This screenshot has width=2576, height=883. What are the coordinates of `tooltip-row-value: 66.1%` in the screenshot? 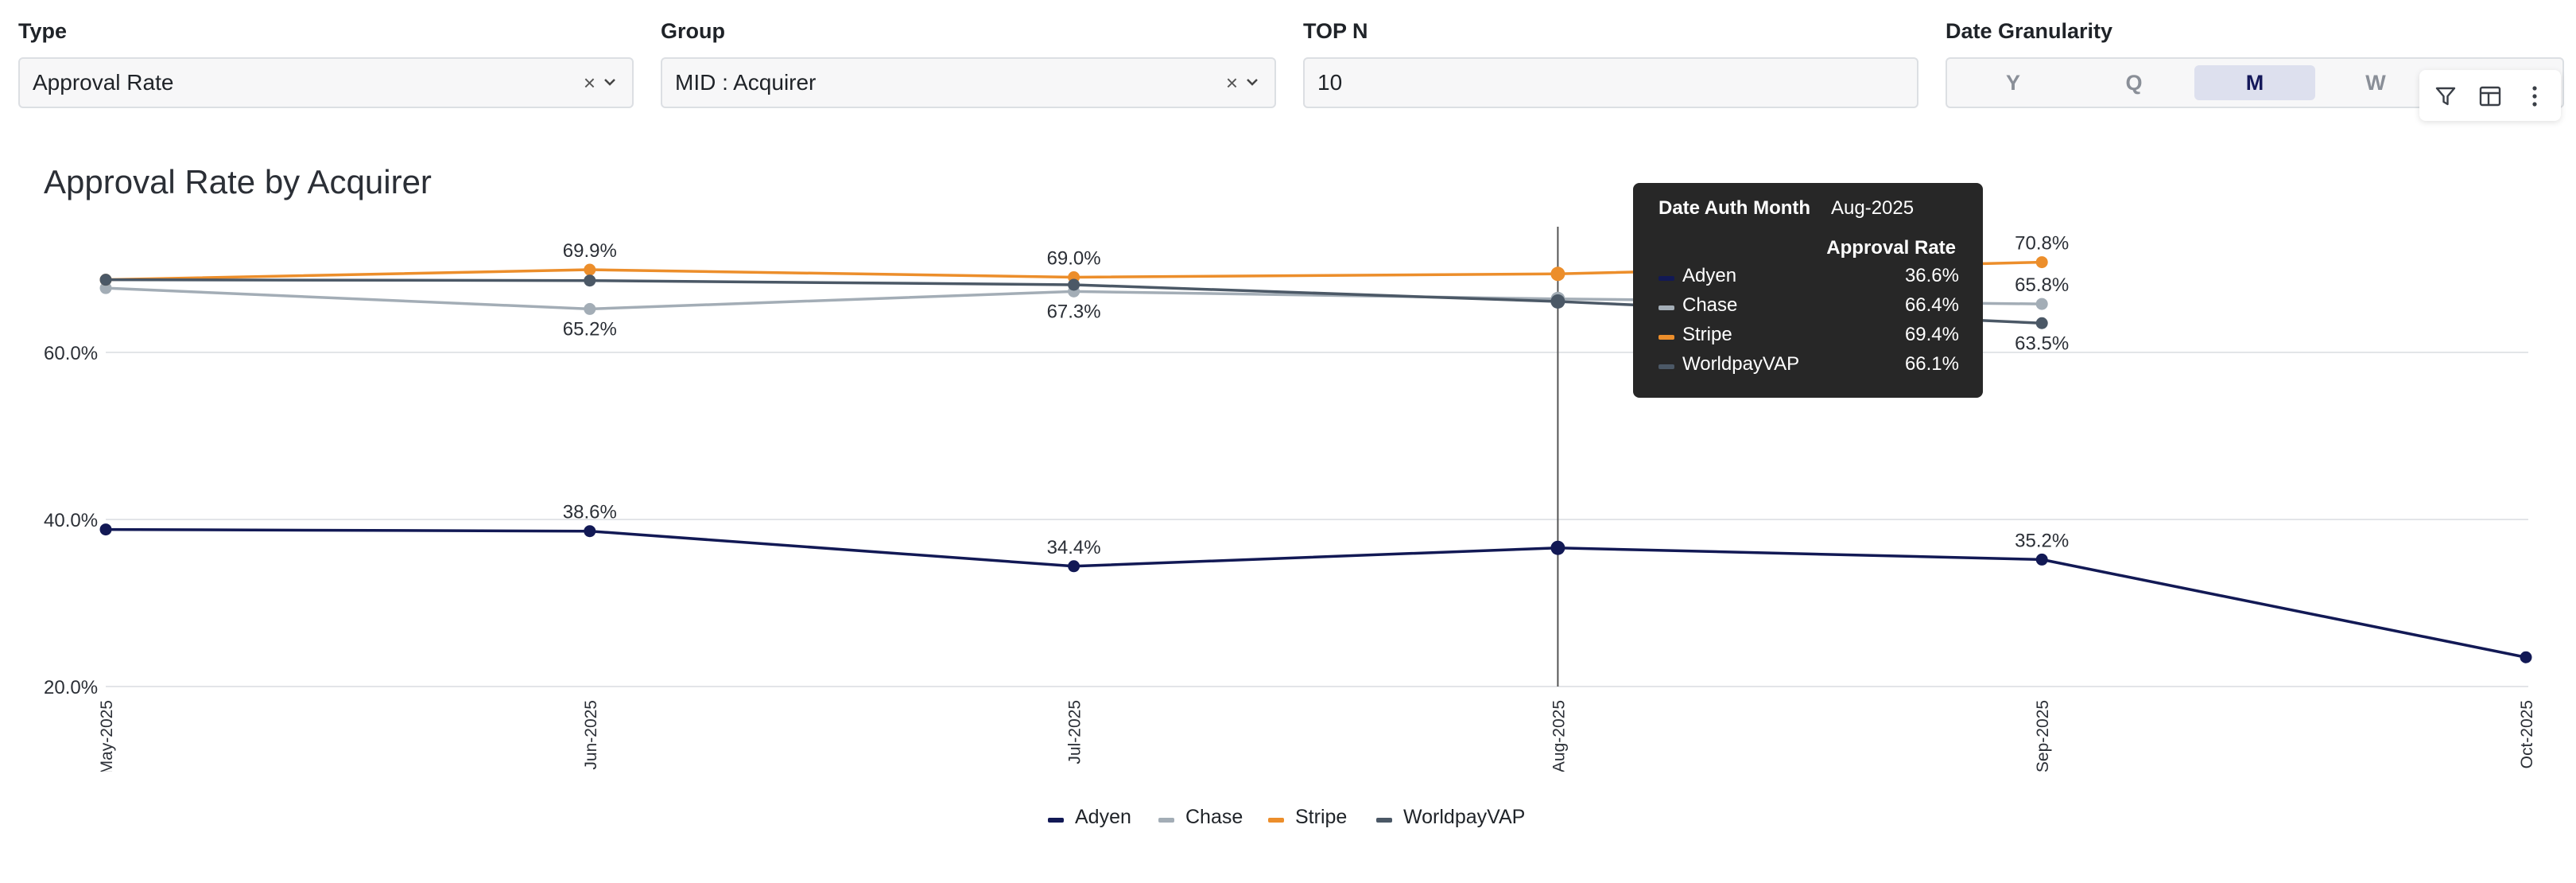 It's located at (1931, 364).